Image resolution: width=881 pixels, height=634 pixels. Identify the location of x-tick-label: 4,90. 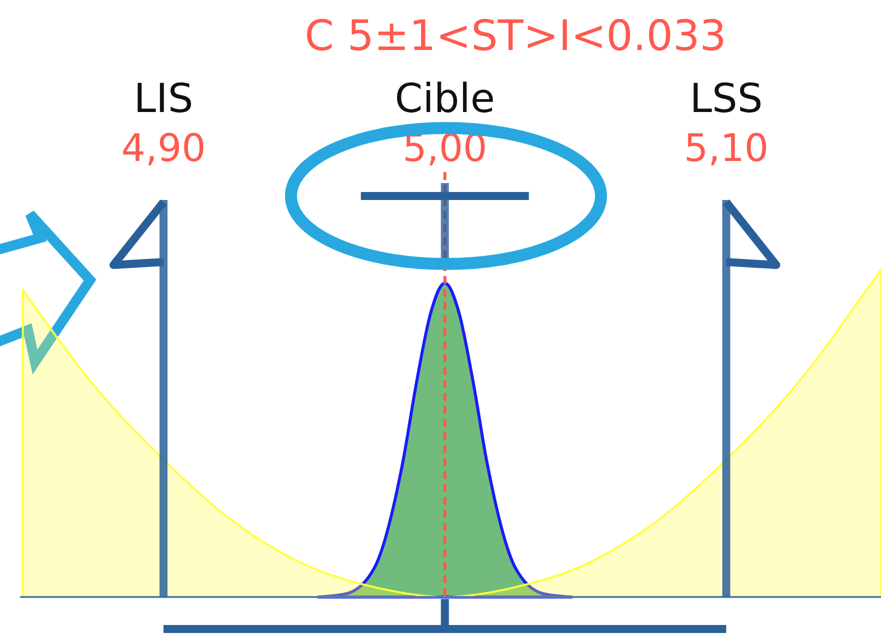
(163, 148).